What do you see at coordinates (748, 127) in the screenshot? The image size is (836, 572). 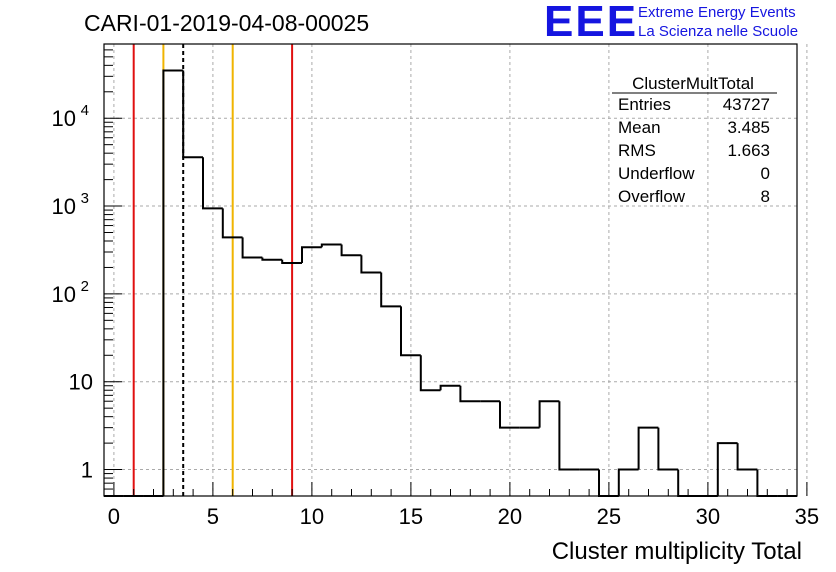 I see `stats-row-value: 3.485` at bounding box center [748, 127].